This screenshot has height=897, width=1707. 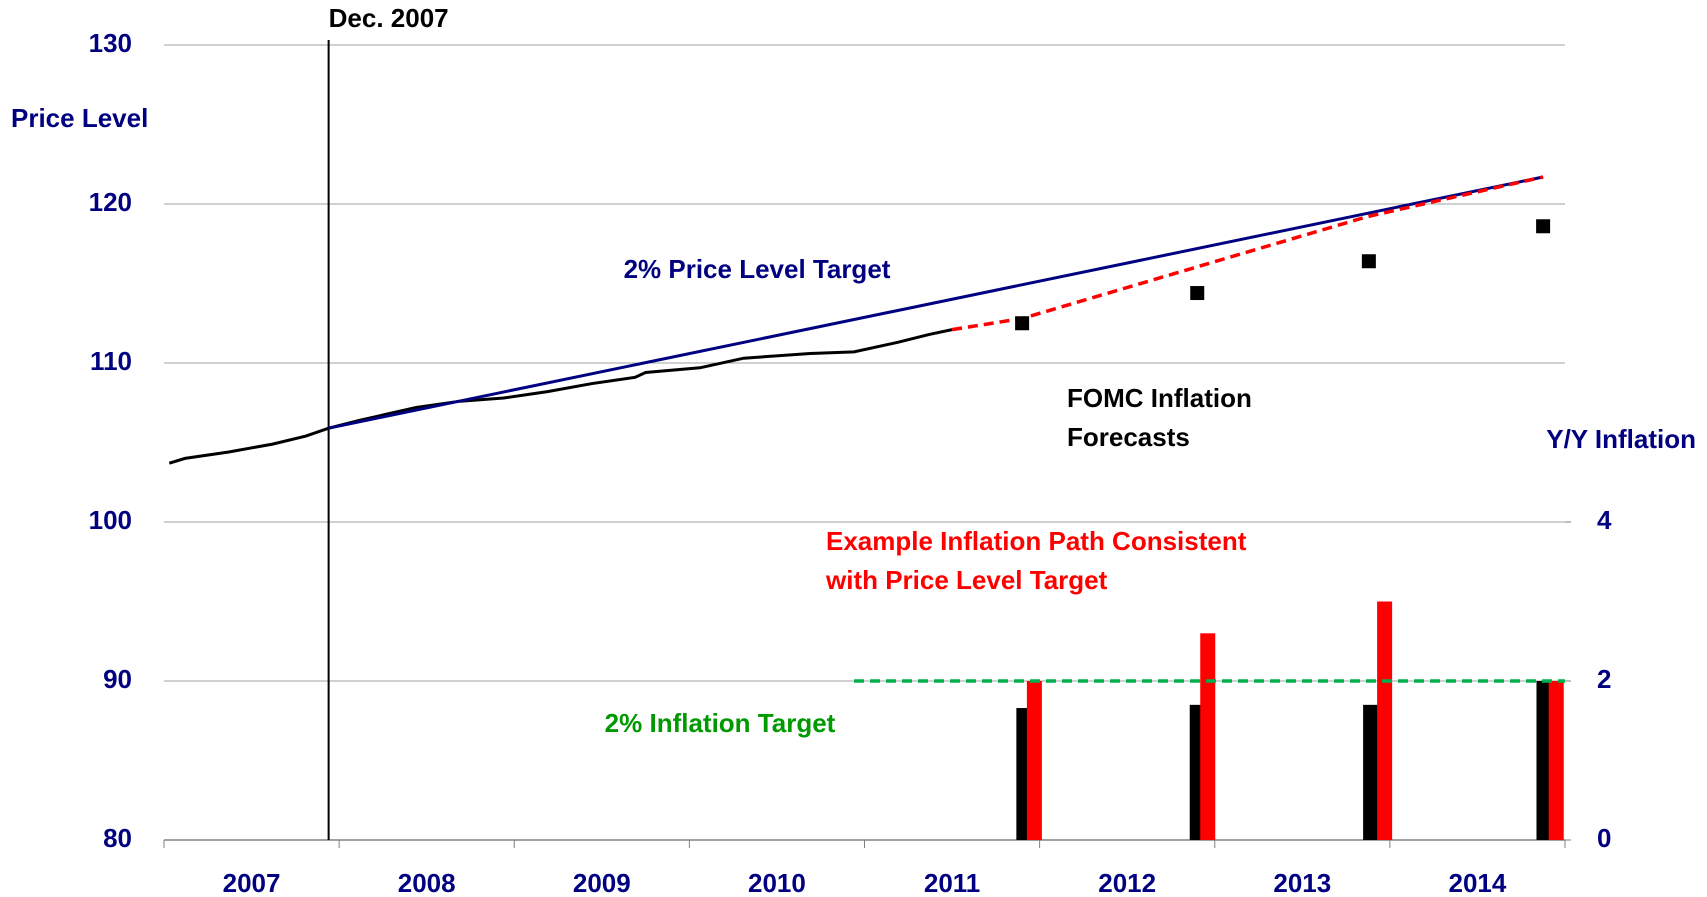 I want to click on y-axis-label: Price Level, so click(x=79, y=118).